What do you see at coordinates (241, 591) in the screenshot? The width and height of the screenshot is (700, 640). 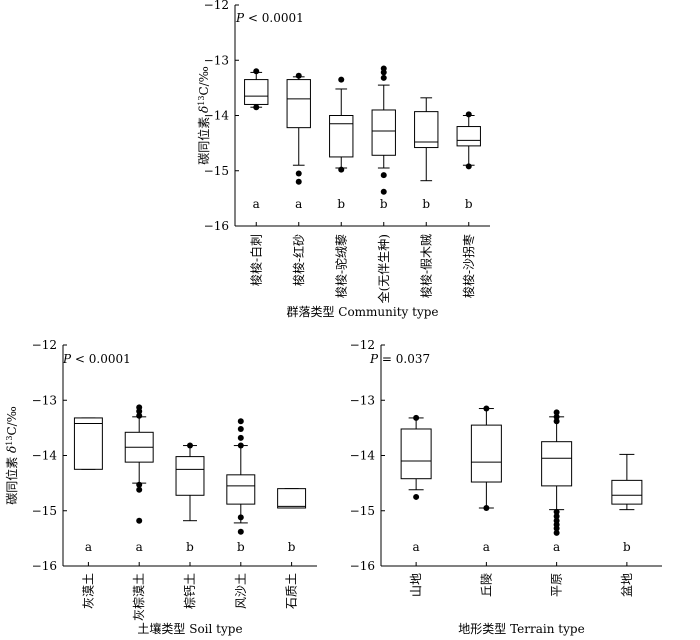 I see `category-label: 风沙土` at bounding box center [241, 591].